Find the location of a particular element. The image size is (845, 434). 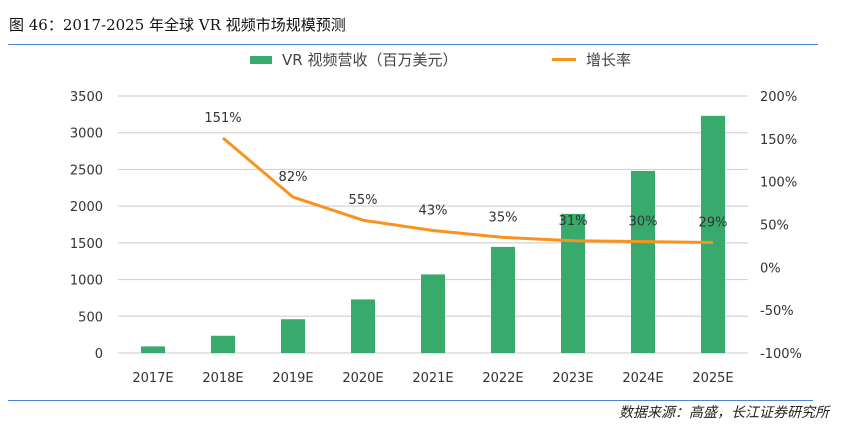

y-left-tick-label: 2000 is located at coordinates (86, 207).